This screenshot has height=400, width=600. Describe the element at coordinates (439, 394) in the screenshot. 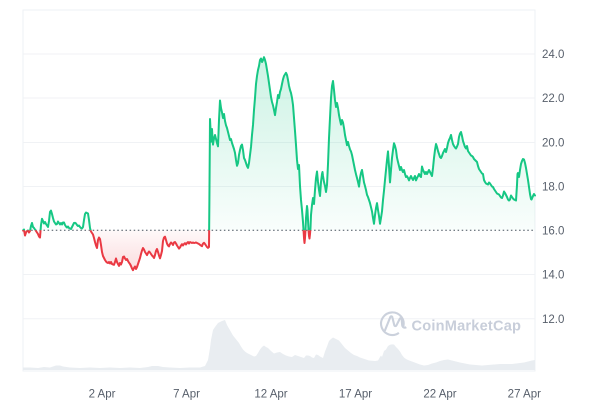

I see `svg-text: 22 Apr` at that location.